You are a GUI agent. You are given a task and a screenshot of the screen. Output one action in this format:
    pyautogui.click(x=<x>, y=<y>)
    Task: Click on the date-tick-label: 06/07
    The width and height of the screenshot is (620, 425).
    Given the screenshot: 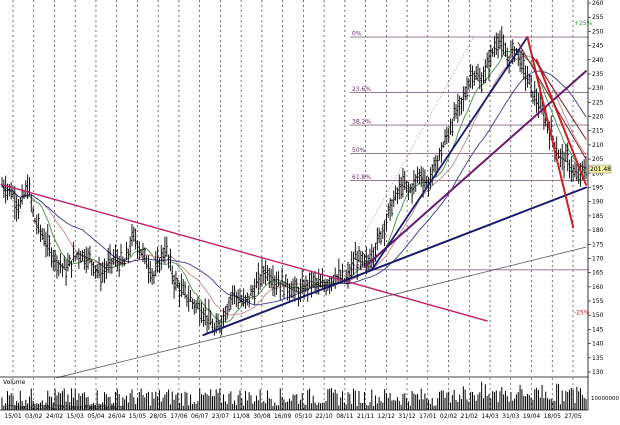 What is the action you would take?
    pyautogui.click(x=199, y=416)
    